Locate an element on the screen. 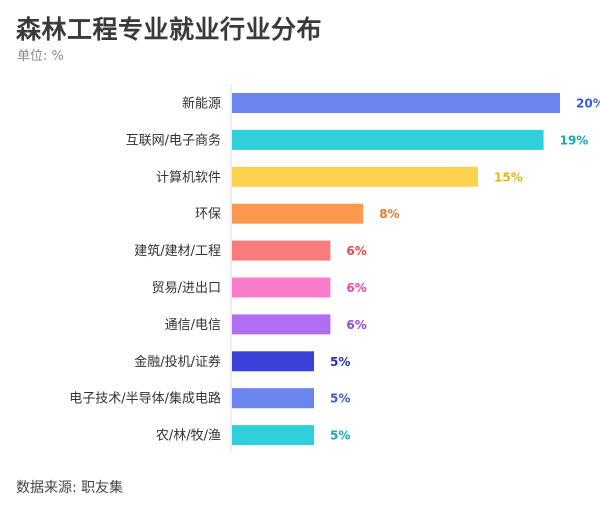 The width and height of the screenshot is (600, 509). data-source: 数据来源: 职友集 is located at coordinates (70, 488).